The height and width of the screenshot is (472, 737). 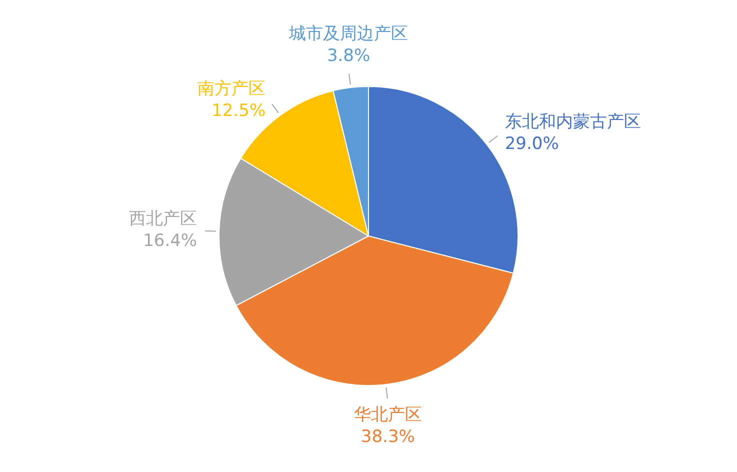 What do you see at coordinates (348, 56) in the screenshot?
I see `data-label: 3.8%` at bounding box center [348, 56].